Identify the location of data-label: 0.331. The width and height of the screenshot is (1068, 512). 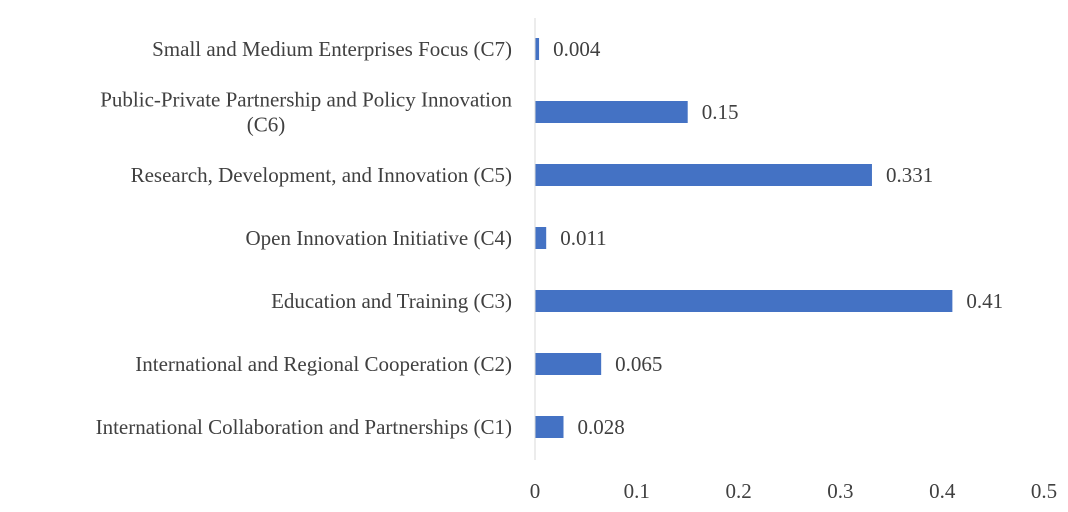
(909, 175).